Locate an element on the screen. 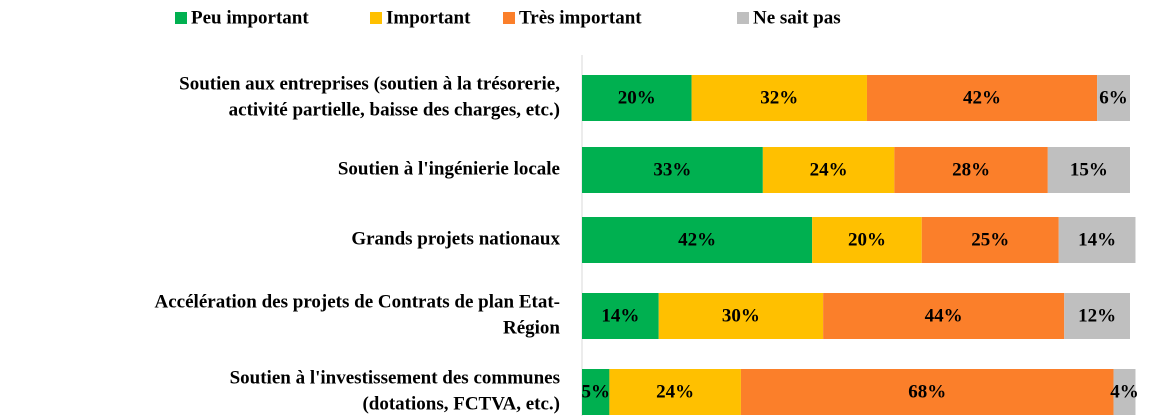 This screenshot has width=1154, height=416. data-label: 12% is located at coordinates (1097, 315).